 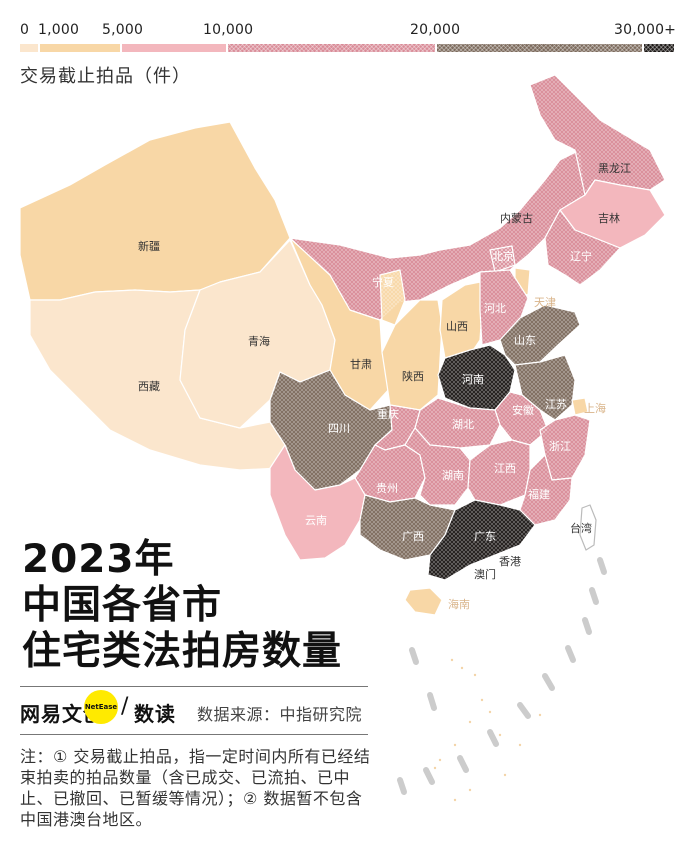 I want to click on province-taiwan, so click(x=588, y=527).